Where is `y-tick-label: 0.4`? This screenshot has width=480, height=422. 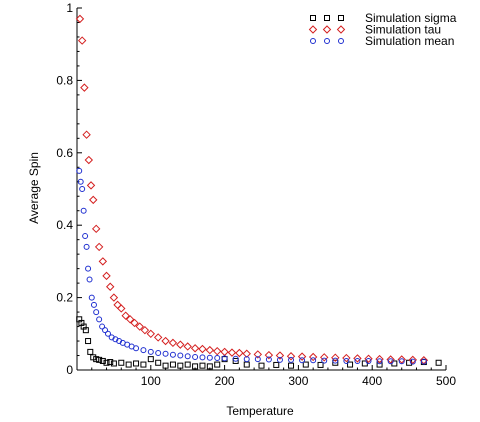 y-tick-label: 0.4 is located at coordinates (64, 225).